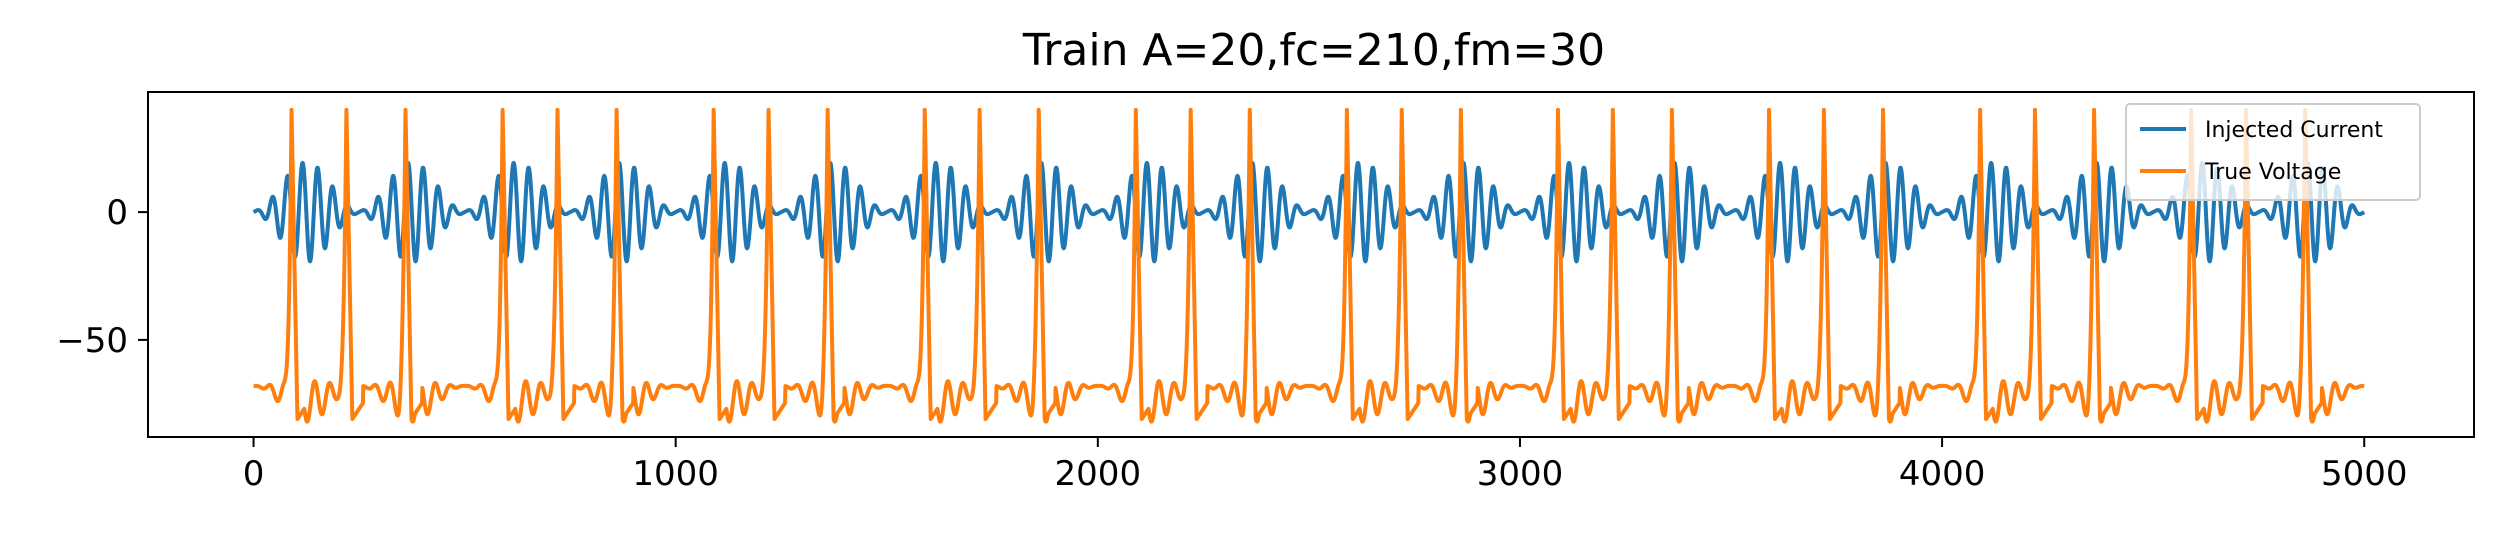 The height and width of the screenshot is (540, 2502). I want to click on y-axis: 0 −50, so click(102, 277).